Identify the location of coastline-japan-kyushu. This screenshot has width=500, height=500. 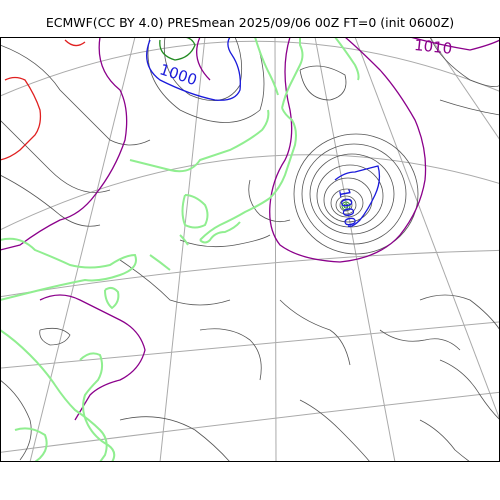
(220, 232).